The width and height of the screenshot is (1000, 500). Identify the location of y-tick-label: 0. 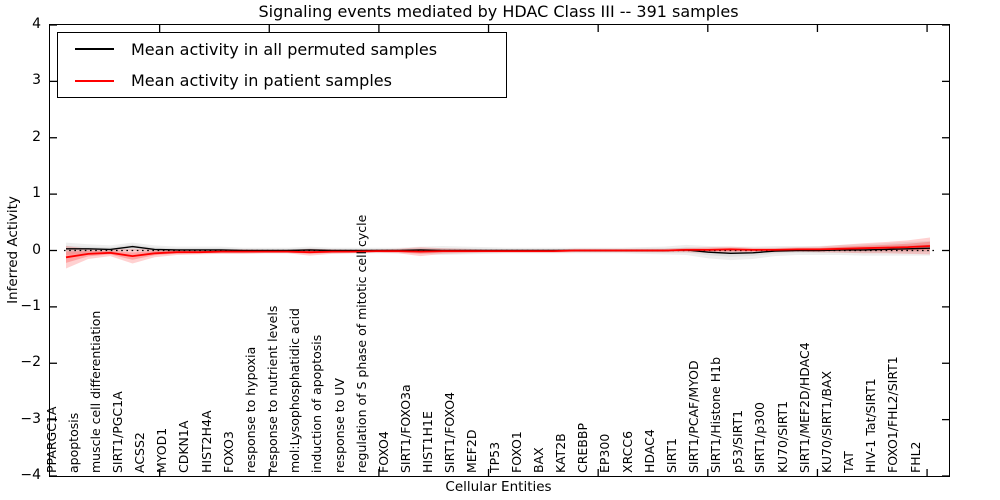
(36, 249).